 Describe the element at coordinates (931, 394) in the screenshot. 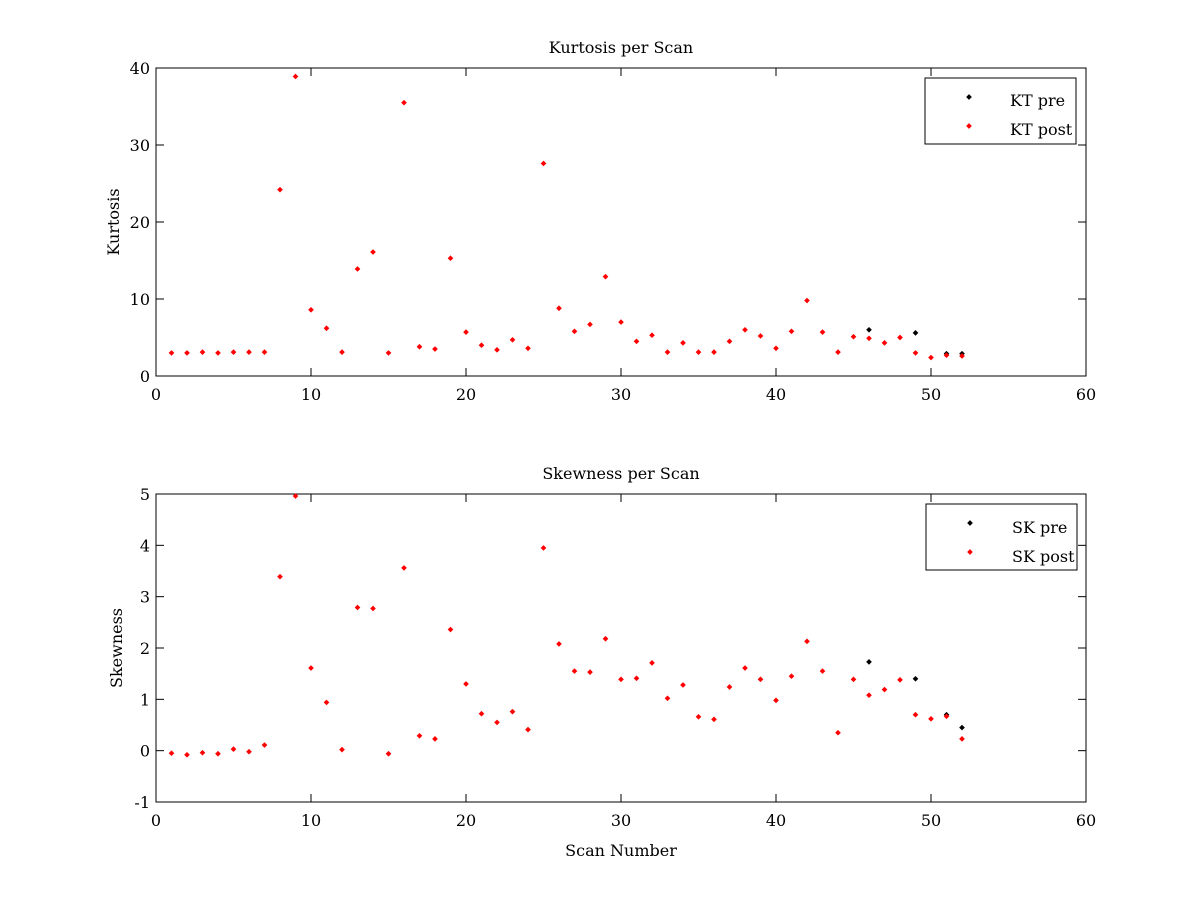

I see `kurtosis-x-tick-label: 50` at that location.